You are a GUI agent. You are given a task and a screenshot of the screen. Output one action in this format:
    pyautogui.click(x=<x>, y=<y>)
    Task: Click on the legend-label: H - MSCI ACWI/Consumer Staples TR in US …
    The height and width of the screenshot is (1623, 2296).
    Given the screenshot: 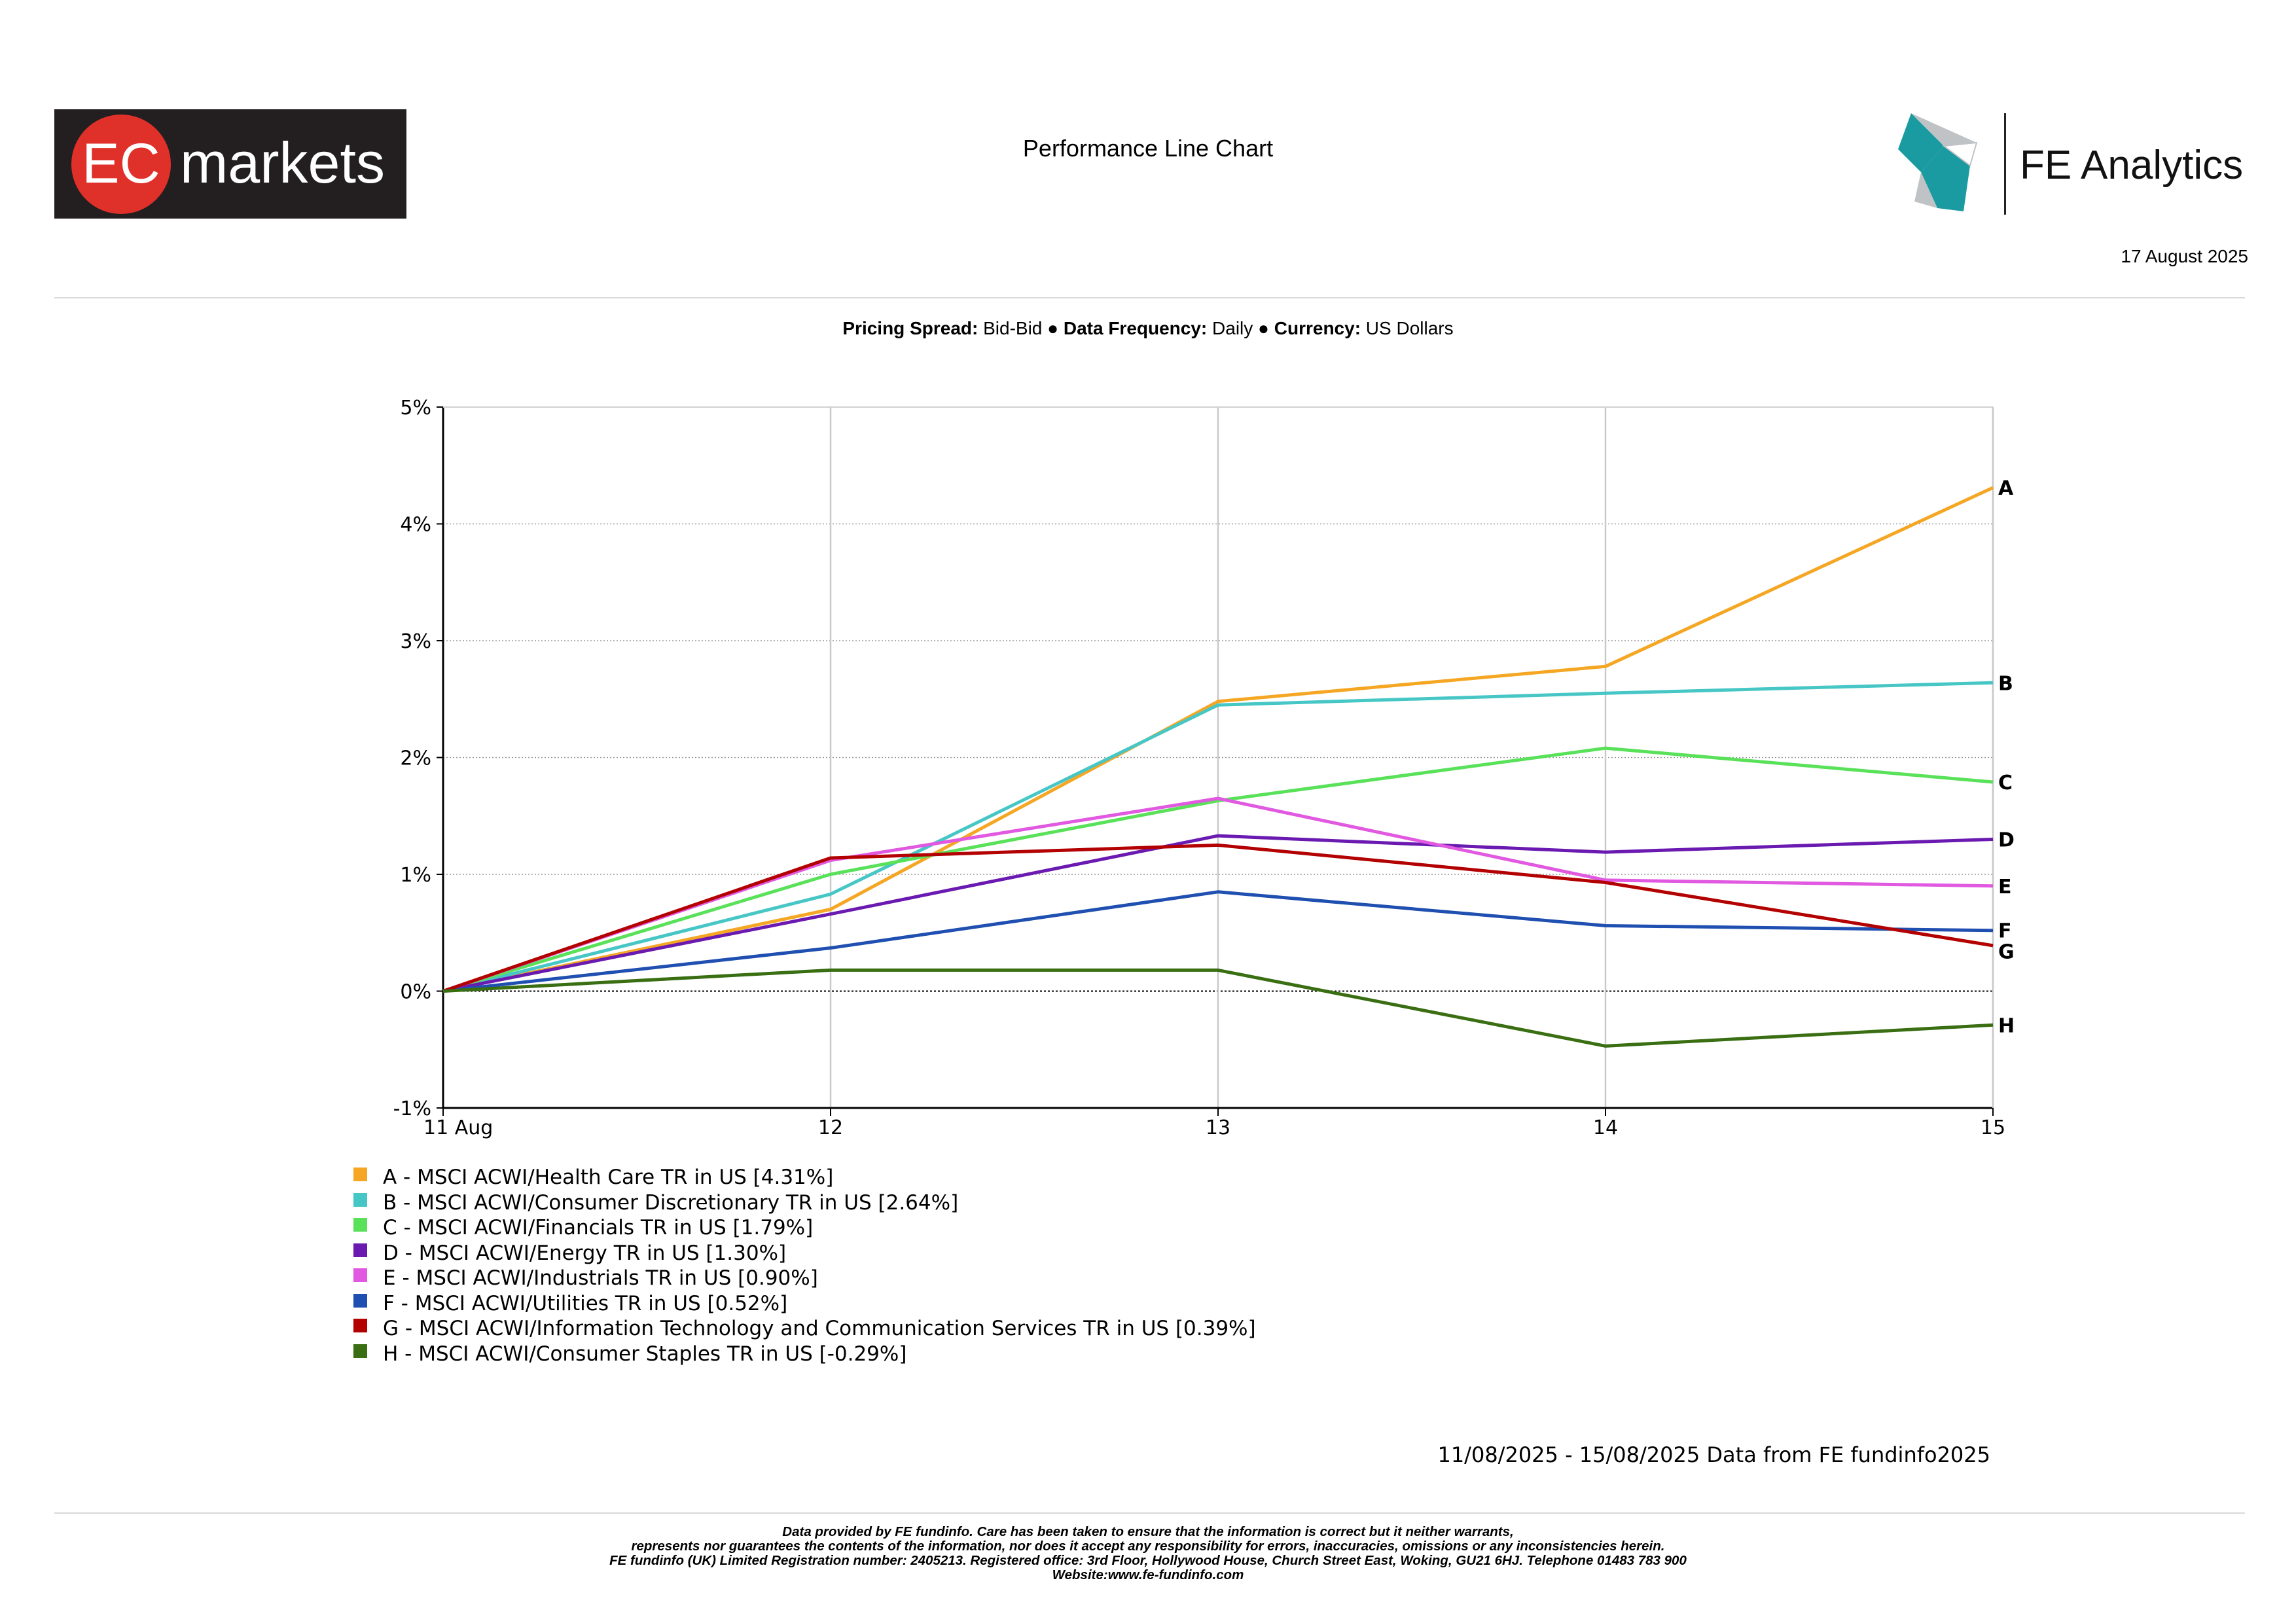 What is the action you would take?
    pyautogui.click(x=645, y=1354)
    